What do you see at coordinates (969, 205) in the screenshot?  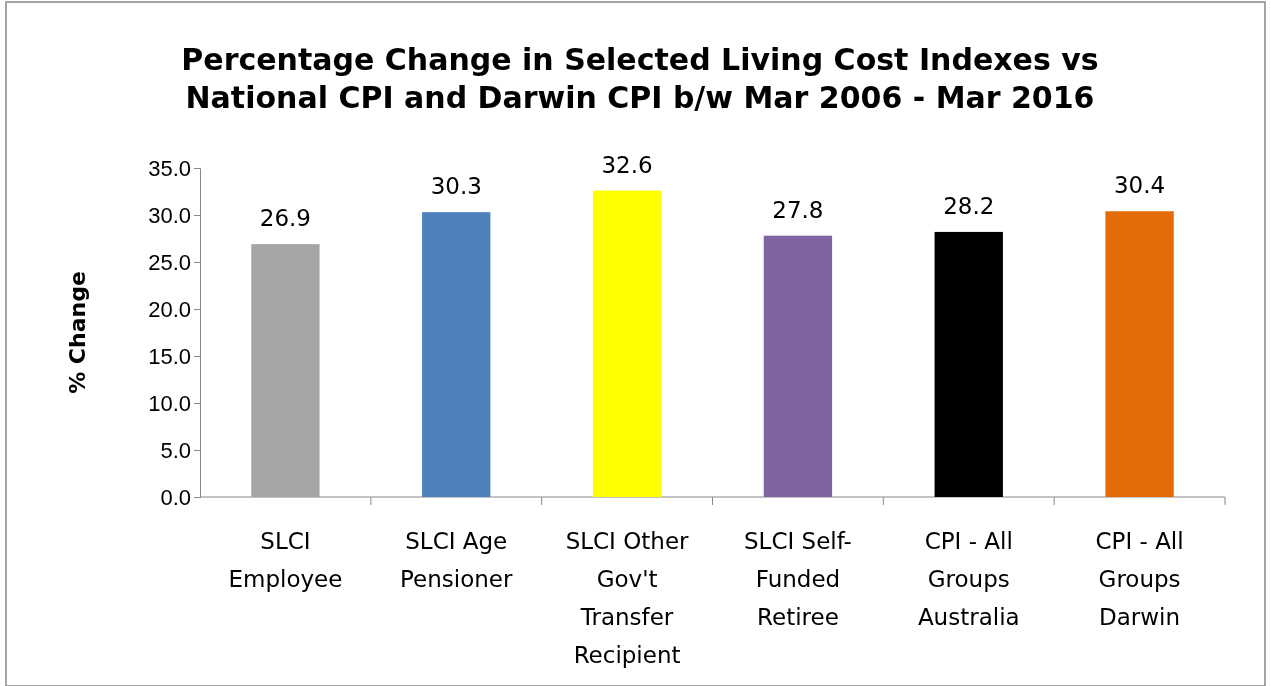 I see `data-label: 28.2` at bounding box center [969, 205].